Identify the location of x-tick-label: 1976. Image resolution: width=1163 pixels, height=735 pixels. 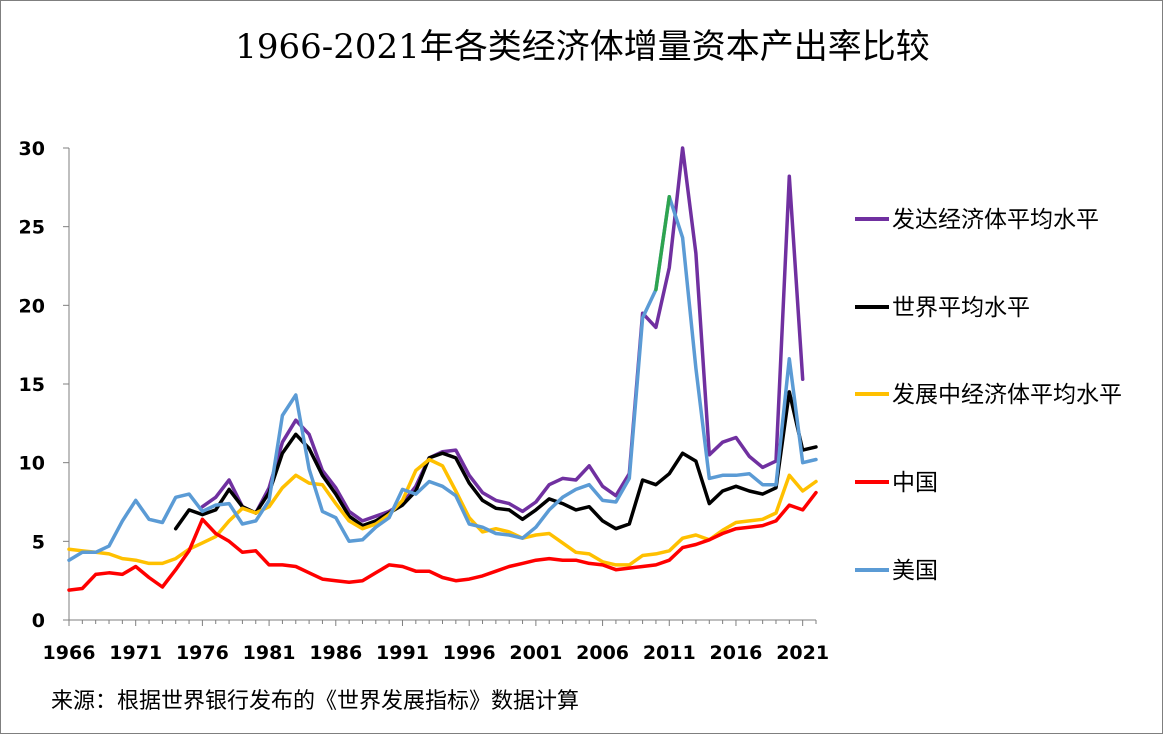
(202, 653).